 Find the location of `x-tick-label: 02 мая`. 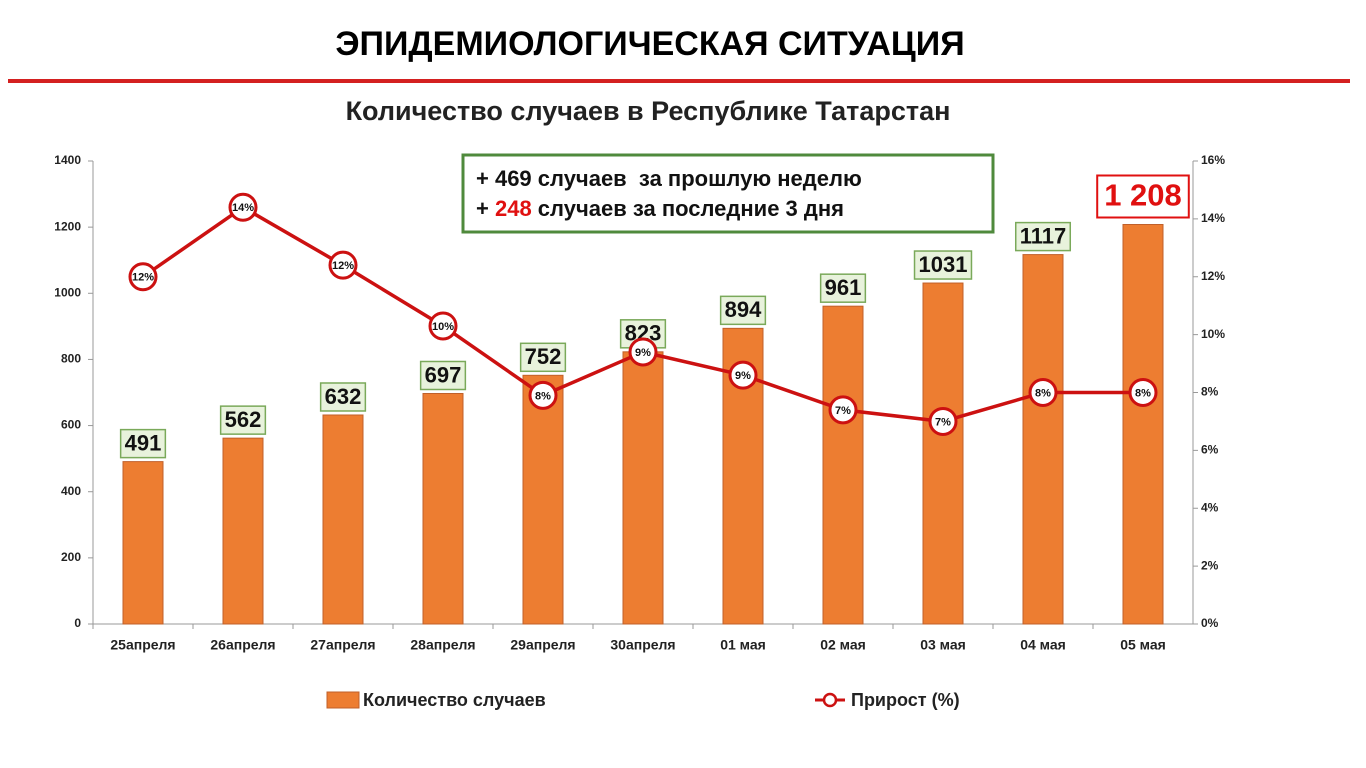

x-tick-label: 02 мая is located at coordinates (843, 645).